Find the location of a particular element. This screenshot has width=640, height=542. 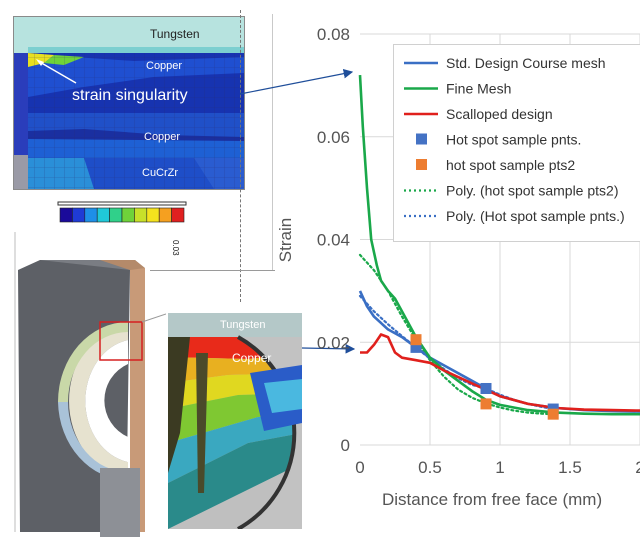

copper-lower-label: Copper is located at coordinates (162, 137).